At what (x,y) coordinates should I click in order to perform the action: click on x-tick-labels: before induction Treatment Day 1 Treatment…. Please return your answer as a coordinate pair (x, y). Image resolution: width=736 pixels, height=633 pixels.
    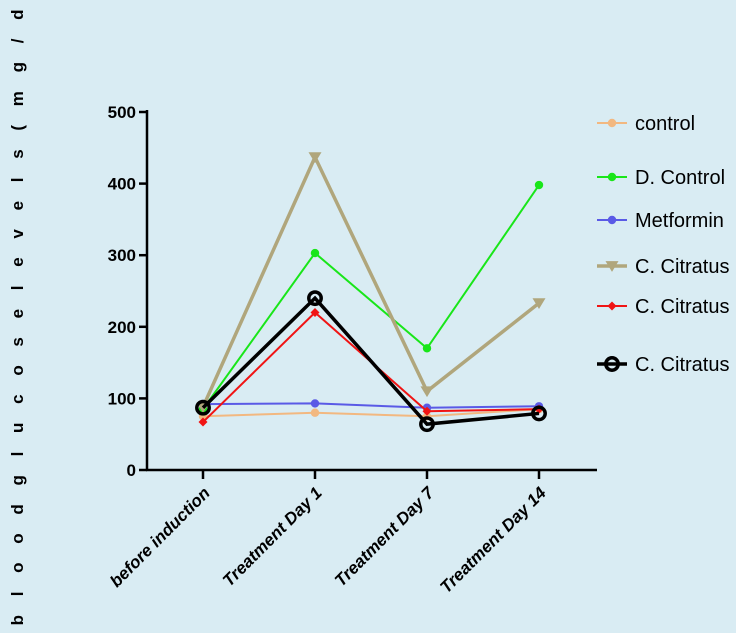
    Looking at the image, I should click on (328, 539).